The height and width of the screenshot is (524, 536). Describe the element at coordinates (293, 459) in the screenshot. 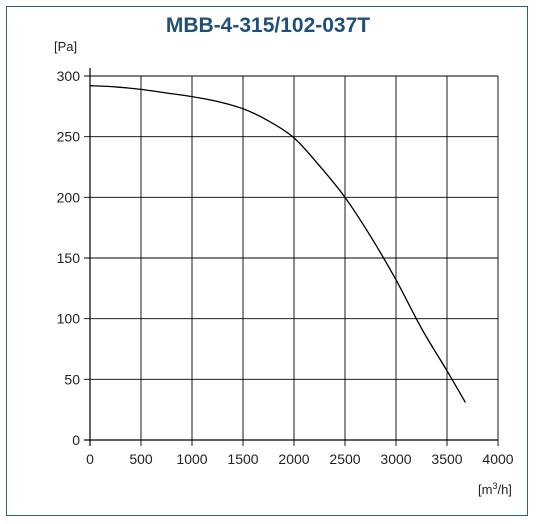

I see `x-tick-label: 2000` at that location.